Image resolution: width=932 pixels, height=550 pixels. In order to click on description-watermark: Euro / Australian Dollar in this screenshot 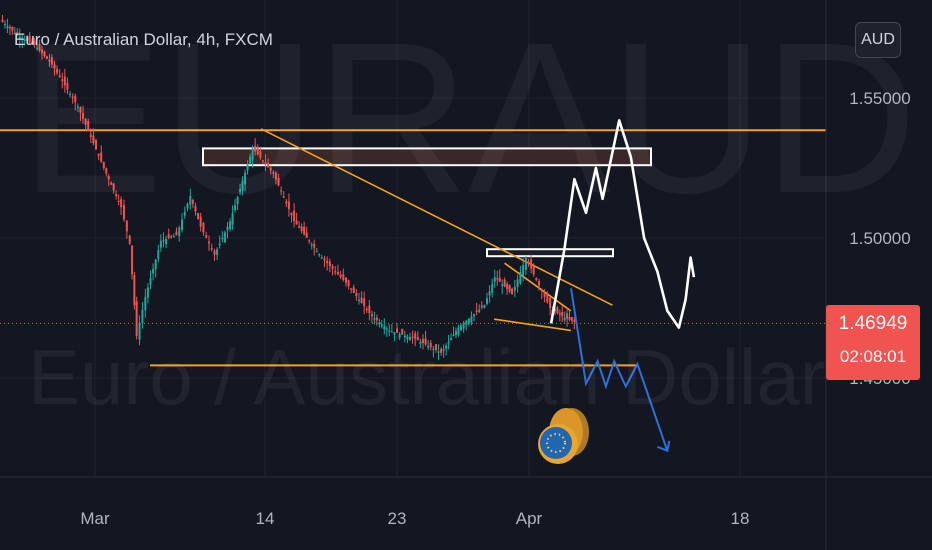, I will do `click(427, 377)`.